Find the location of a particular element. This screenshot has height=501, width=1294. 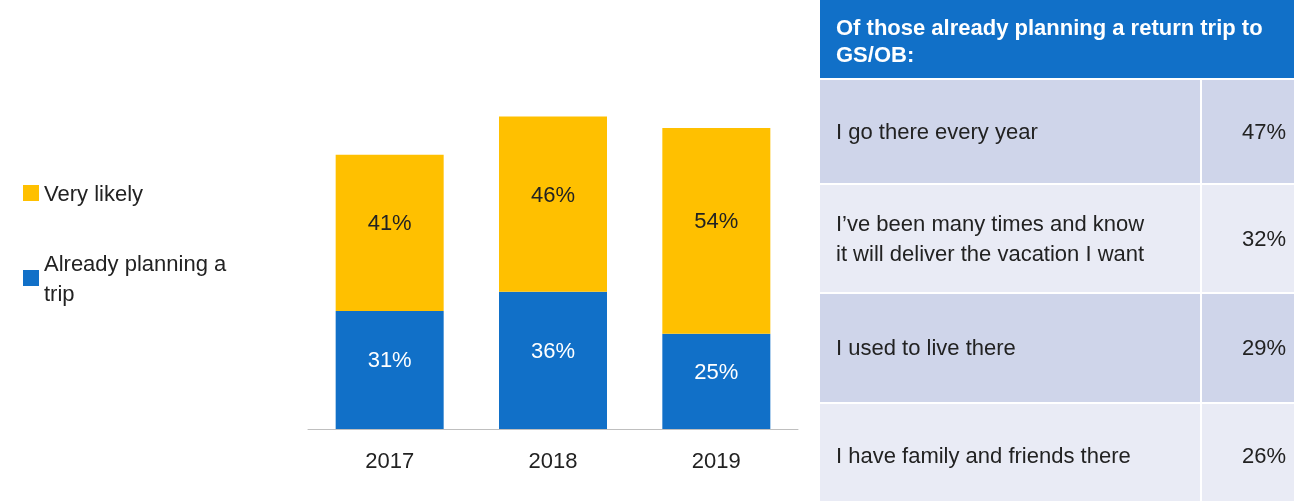

data-label: 25% is located at coordinates (716, 371).